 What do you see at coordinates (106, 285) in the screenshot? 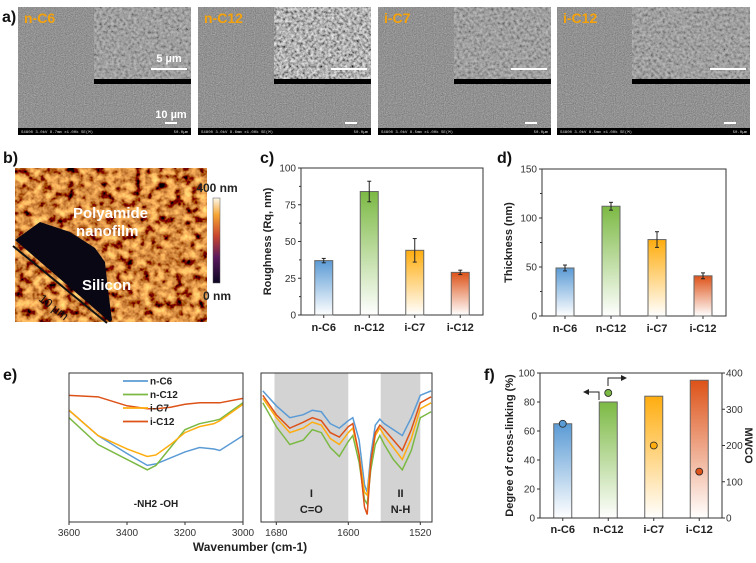
I see `afm-substrate-label: Silicon` at bounding box center [106, 285].